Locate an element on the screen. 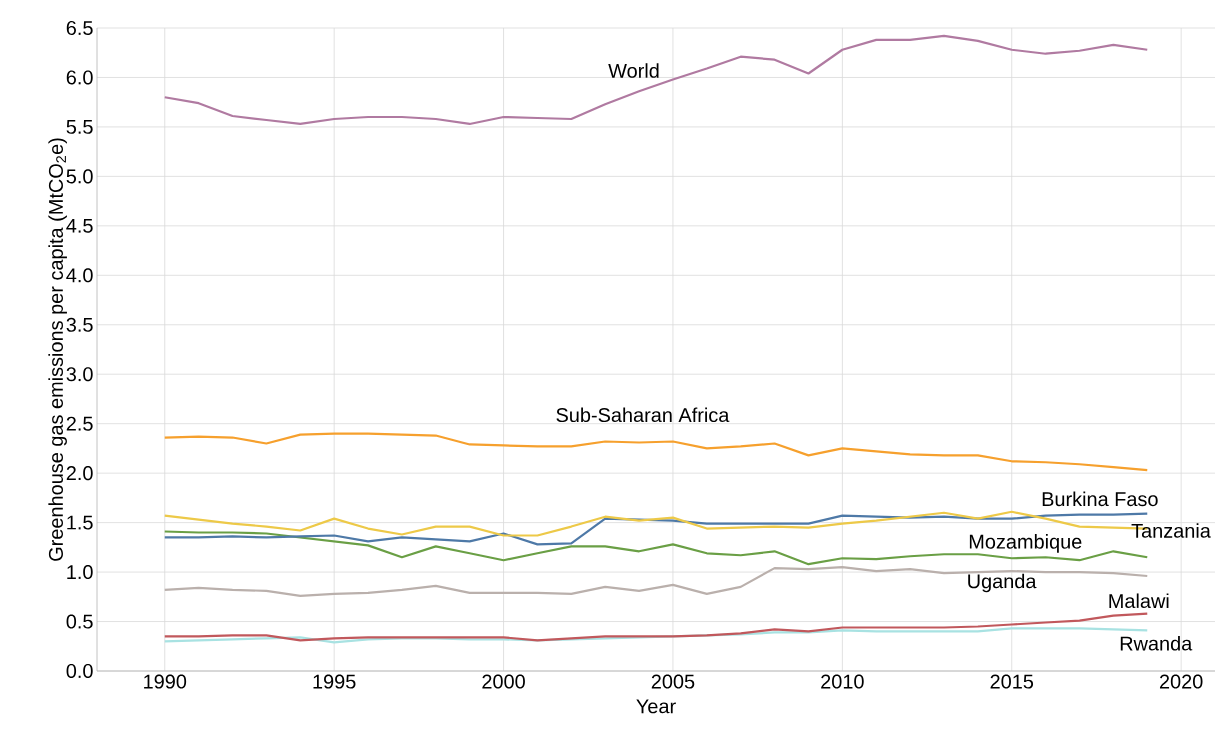  x-tick-label: 2020 is located at coordinates (1181, 681).